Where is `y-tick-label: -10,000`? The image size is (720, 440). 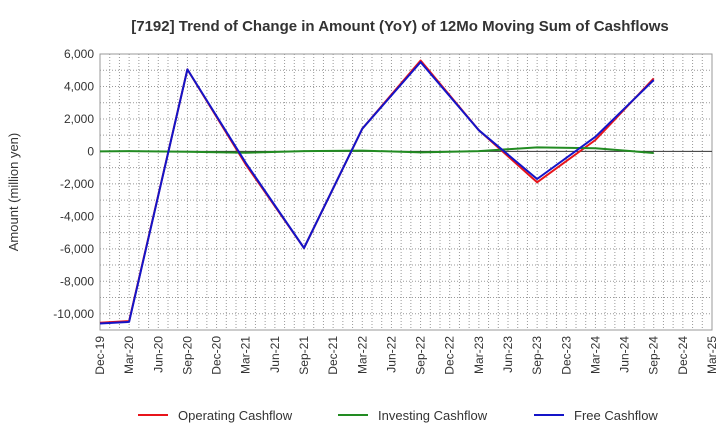 y-tick-label: -10,000 is located at coordinates (73, 314).